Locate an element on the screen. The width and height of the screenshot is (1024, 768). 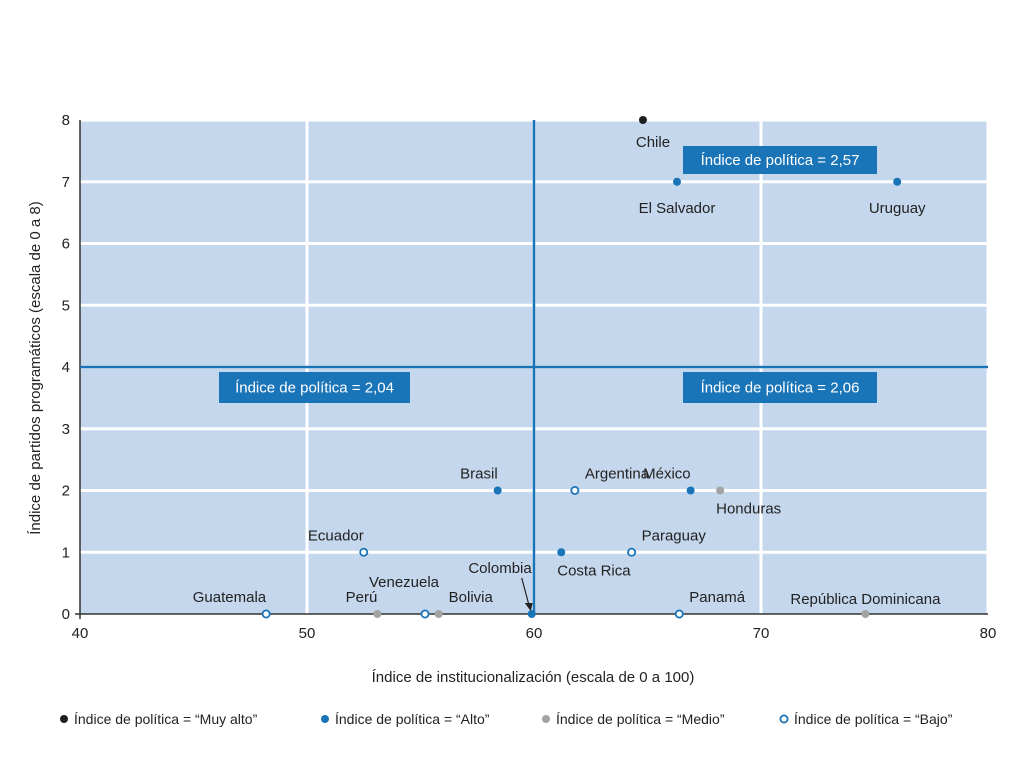
leader-arrow is located at coordinates (528, 607).